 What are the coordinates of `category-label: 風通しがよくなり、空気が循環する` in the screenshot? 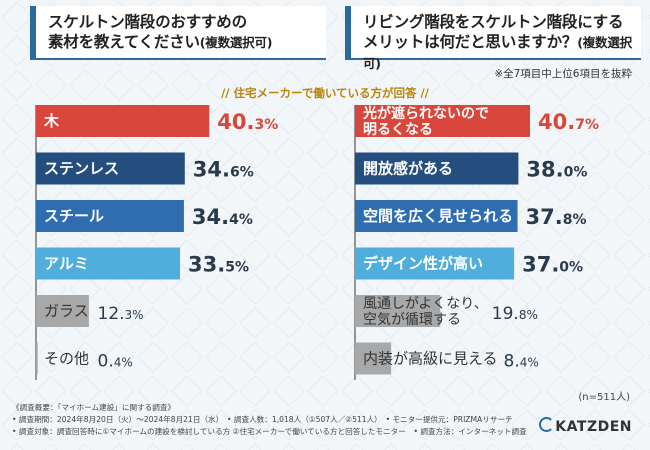 It's located at (425, 312).